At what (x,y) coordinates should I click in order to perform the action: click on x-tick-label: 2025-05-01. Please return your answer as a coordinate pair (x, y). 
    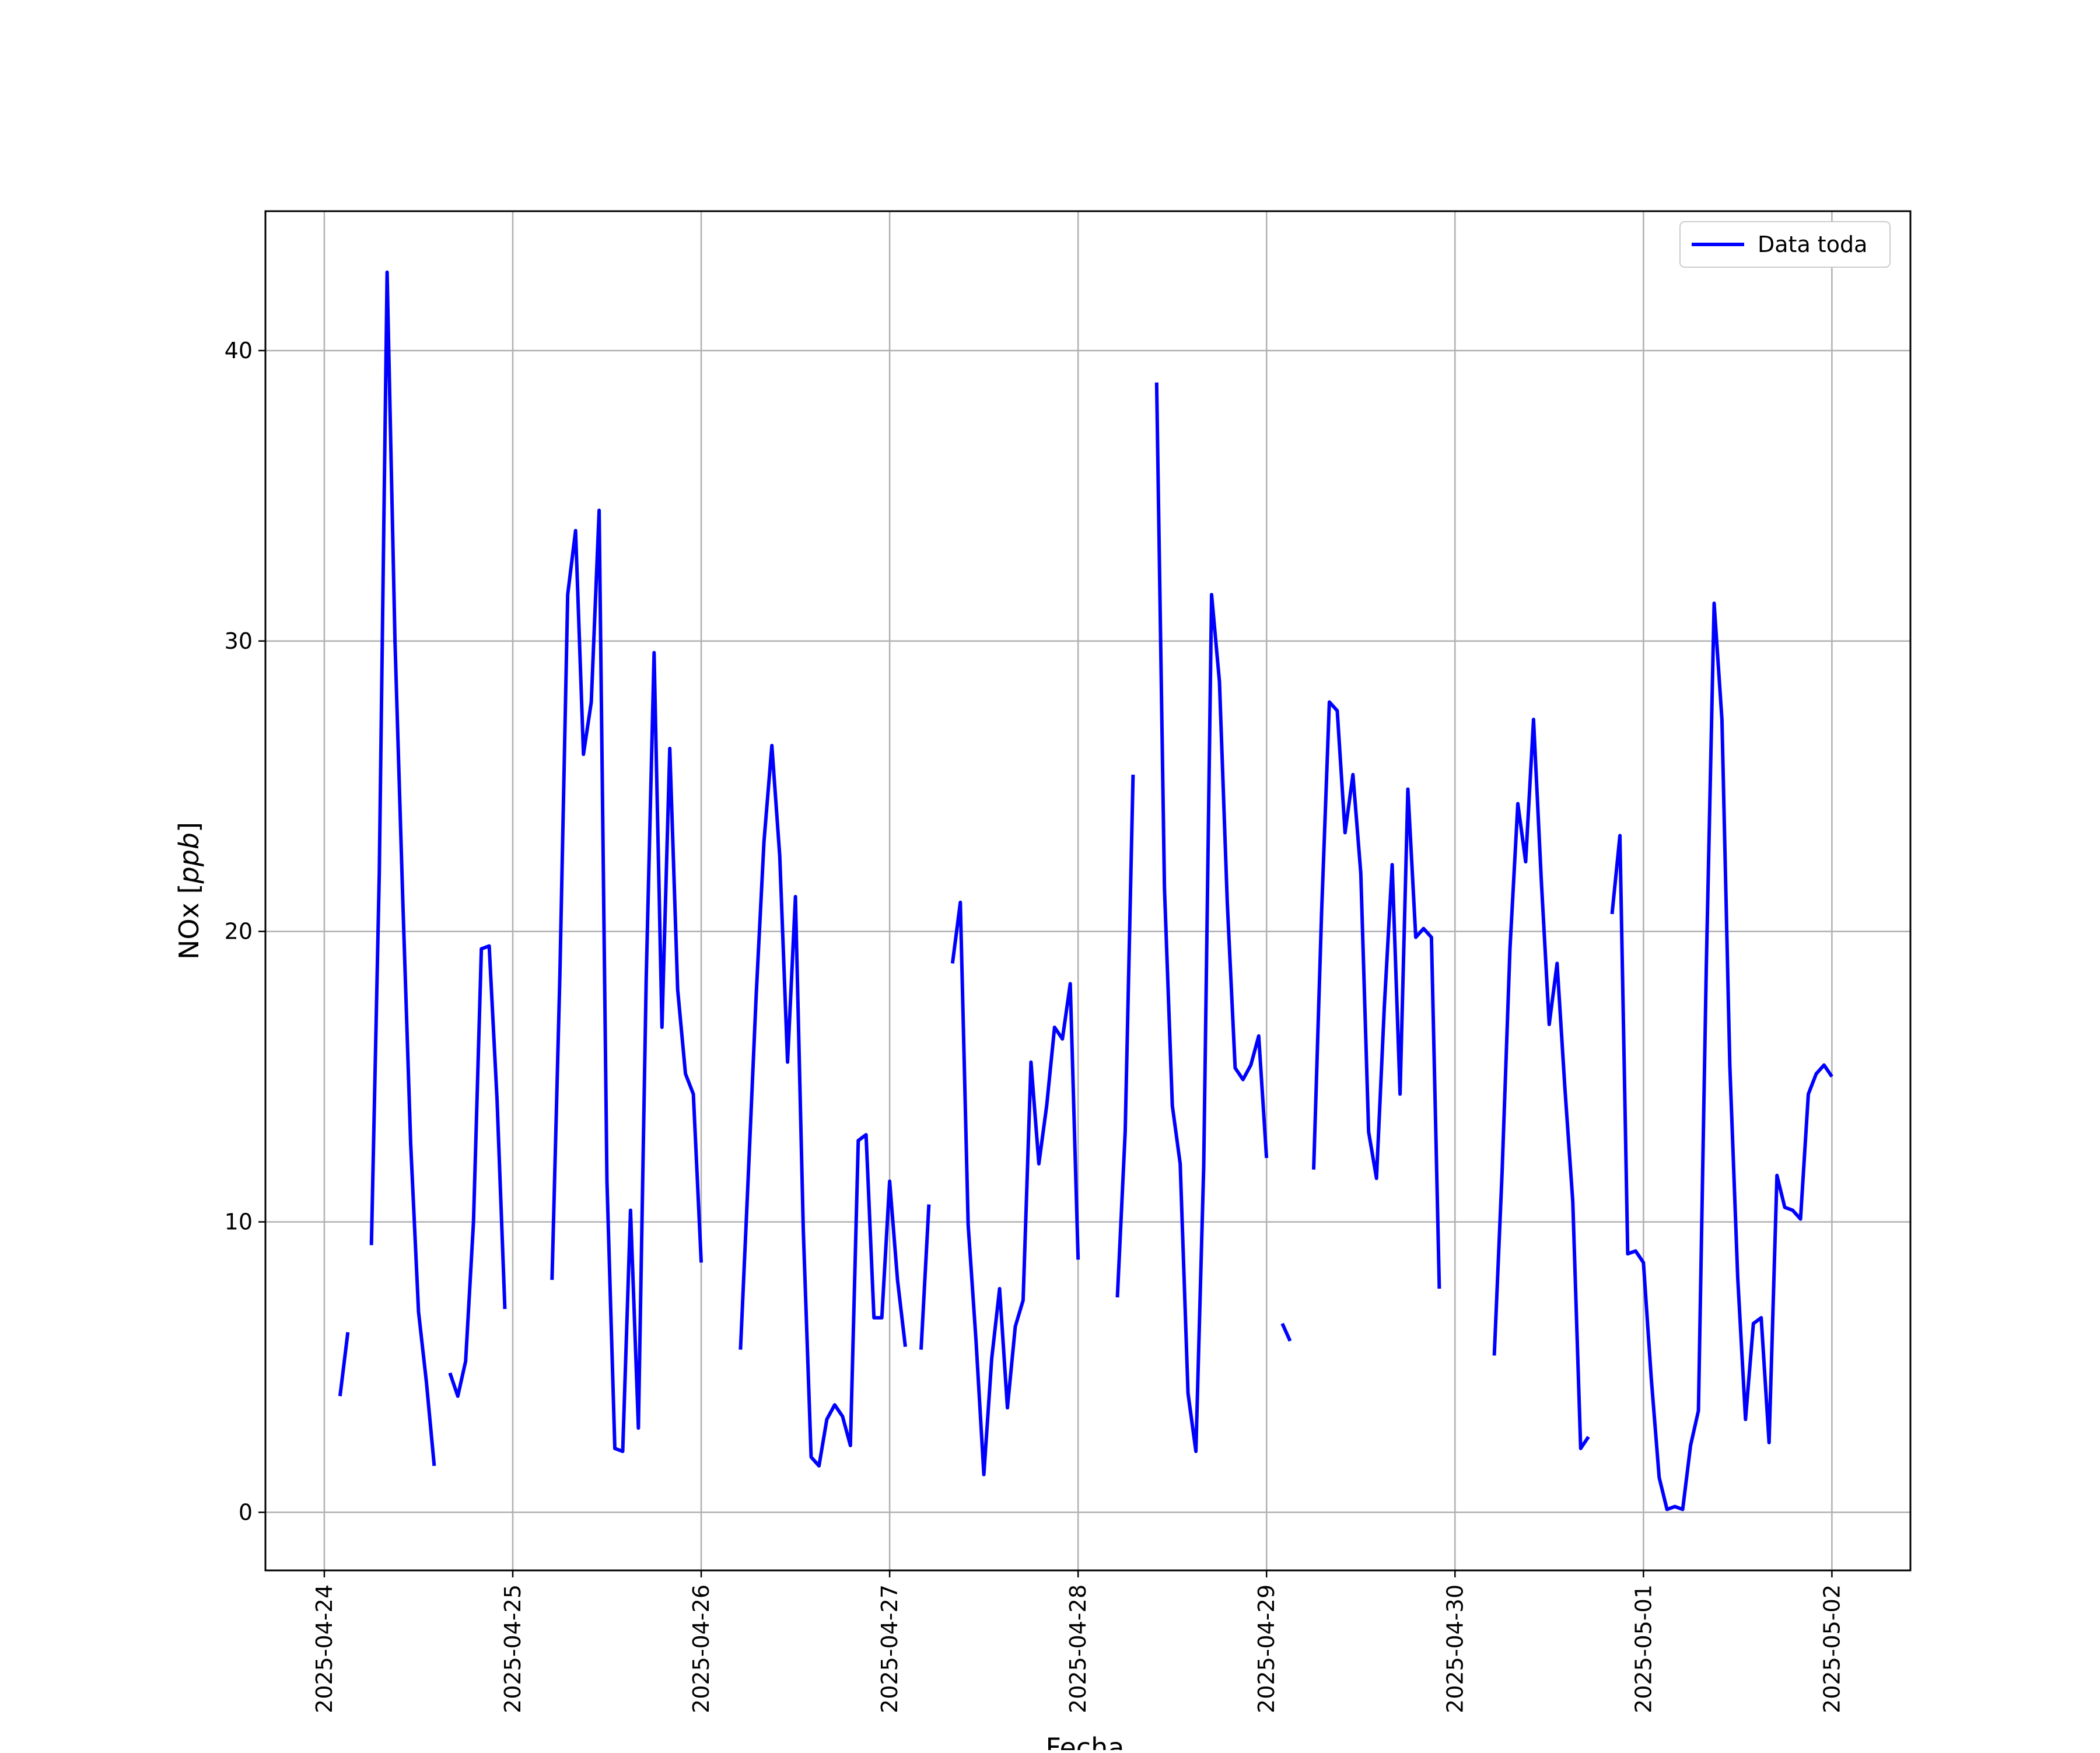
    Looking at the image, I should click on (1643, 1648).